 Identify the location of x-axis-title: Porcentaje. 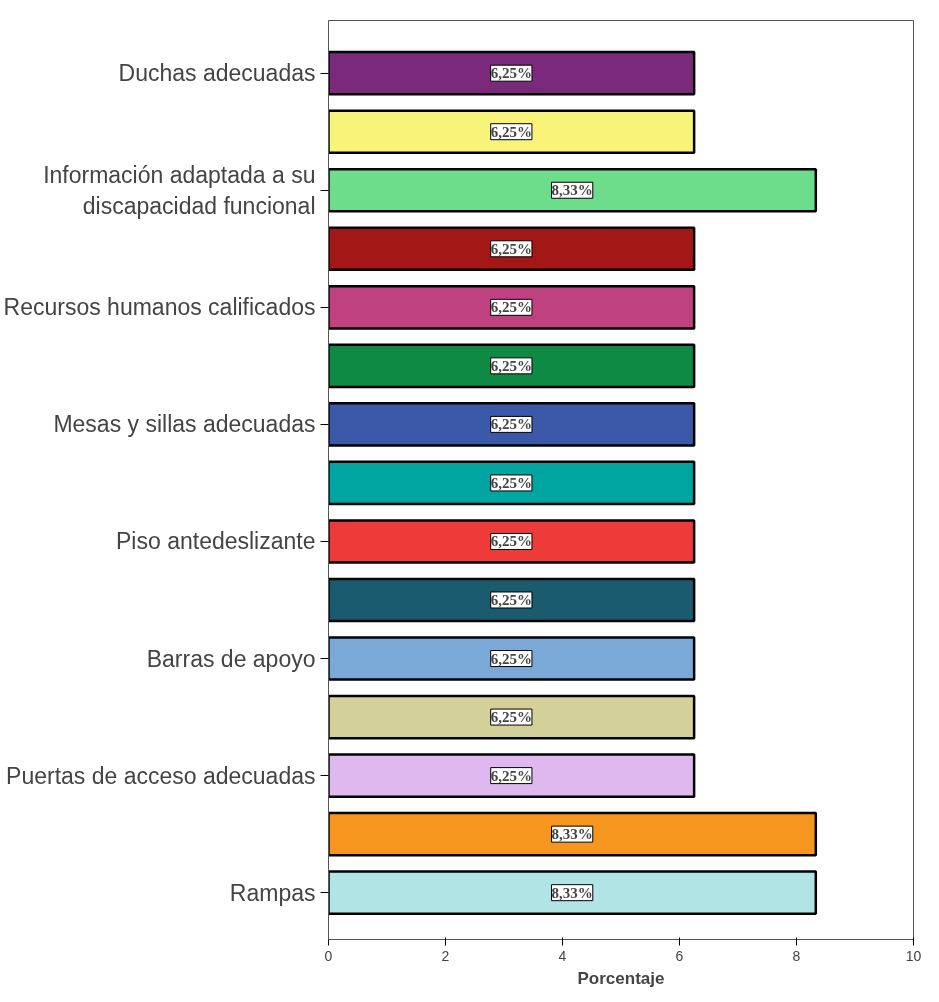
(621, 978).